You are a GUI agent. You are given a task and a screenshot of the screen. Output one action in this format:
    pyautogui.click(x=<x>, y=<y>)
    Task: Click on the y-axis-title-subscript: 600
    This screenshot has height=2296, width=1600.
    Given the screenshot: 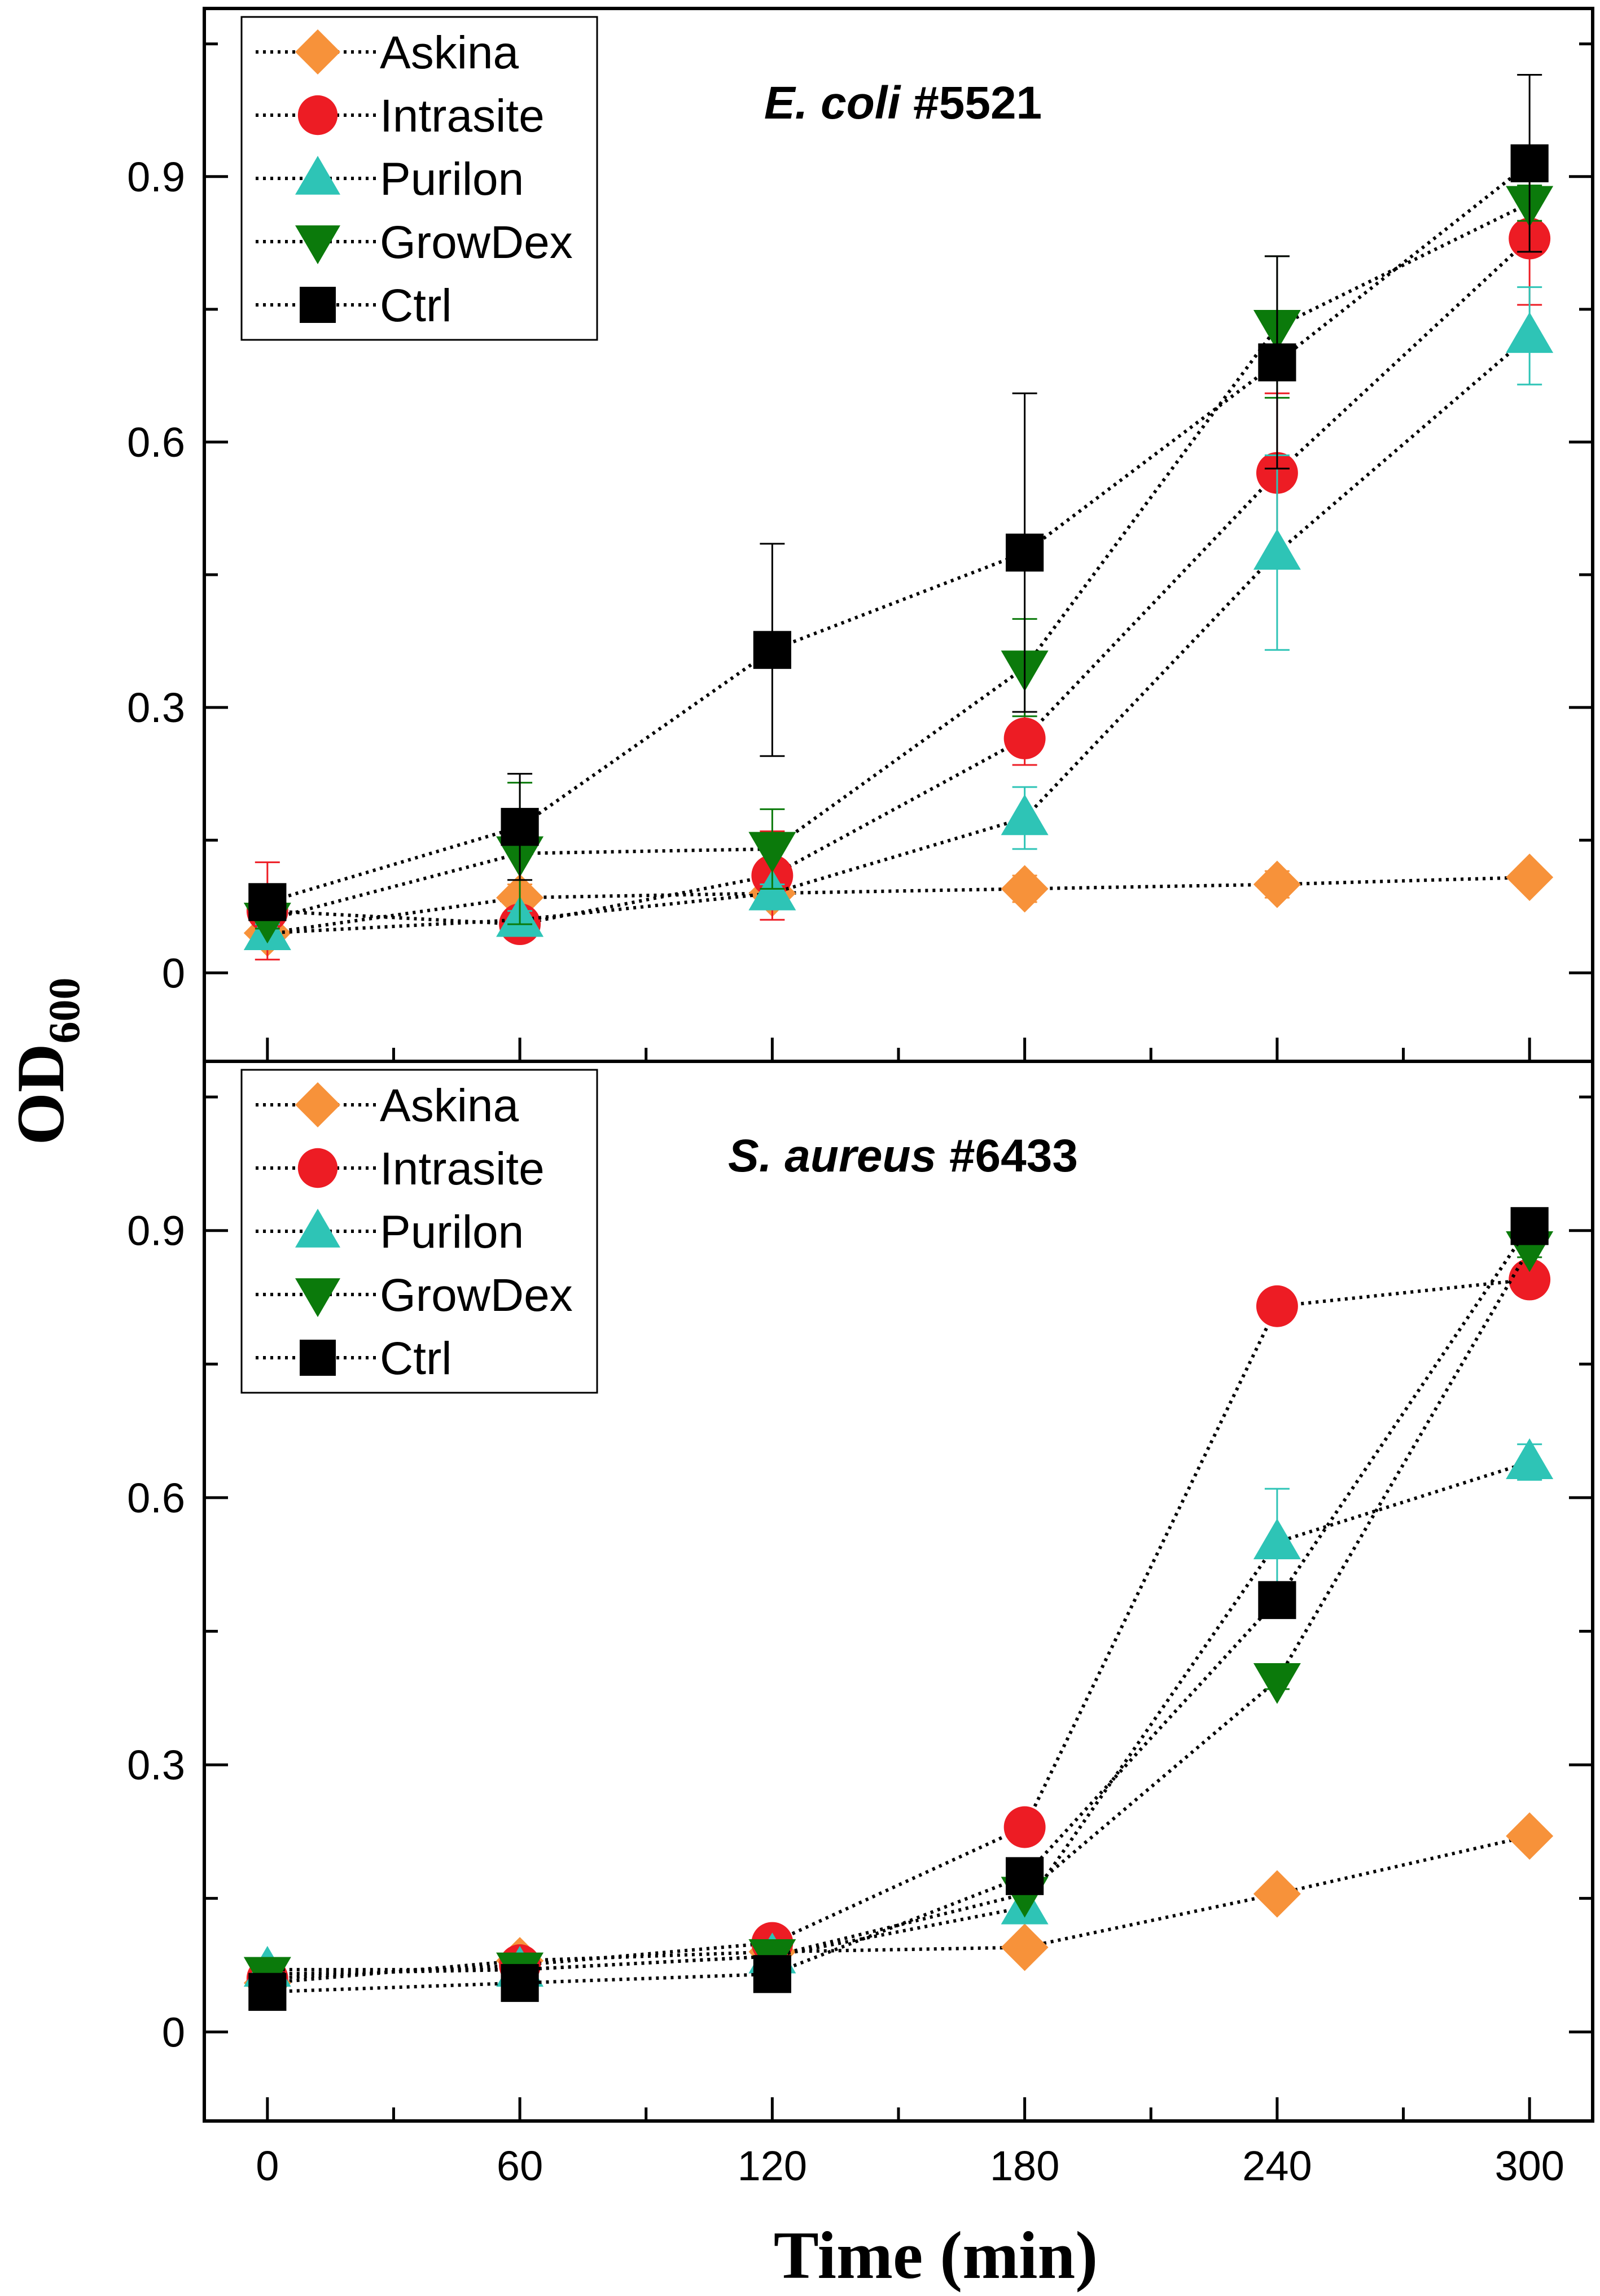 What is the action you would take?
    pyautogui.click(x=64, y=1011)
    